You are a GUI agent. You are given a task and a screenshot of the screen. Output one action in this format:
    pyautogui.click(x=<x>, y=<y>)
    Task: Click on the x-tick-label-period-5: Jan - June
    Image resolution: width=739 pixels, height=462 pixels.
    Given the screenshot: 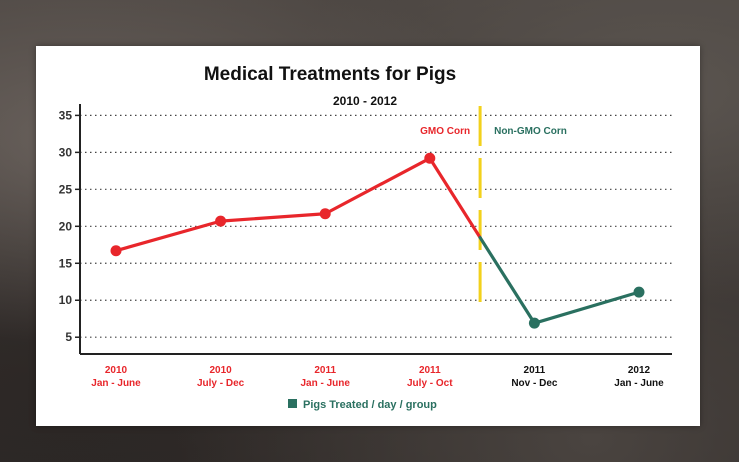 What is the action you would take?
    pyautogui.click(x=639, y=383)
    